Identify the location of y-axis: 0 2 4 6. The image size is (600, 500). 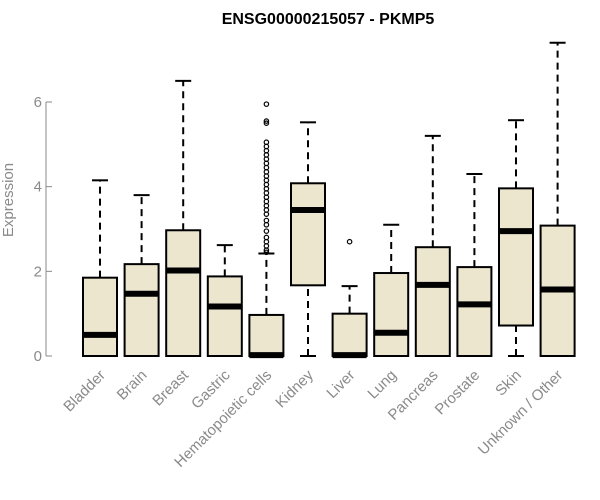
(43, 229).